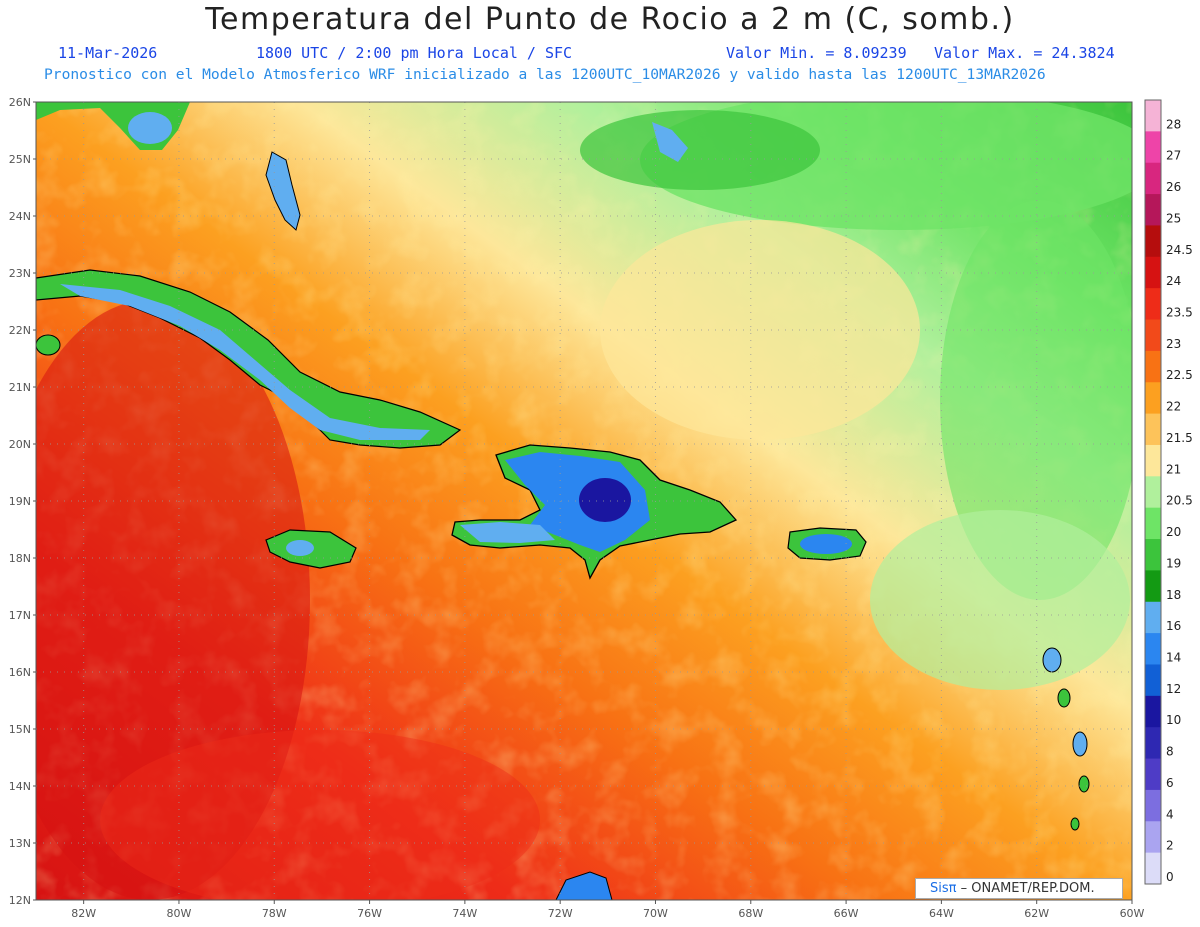 The image size is (1200, 927). Describe the element at coordinates (1080, 744) in the screenshot. I see `martinique` at that location.